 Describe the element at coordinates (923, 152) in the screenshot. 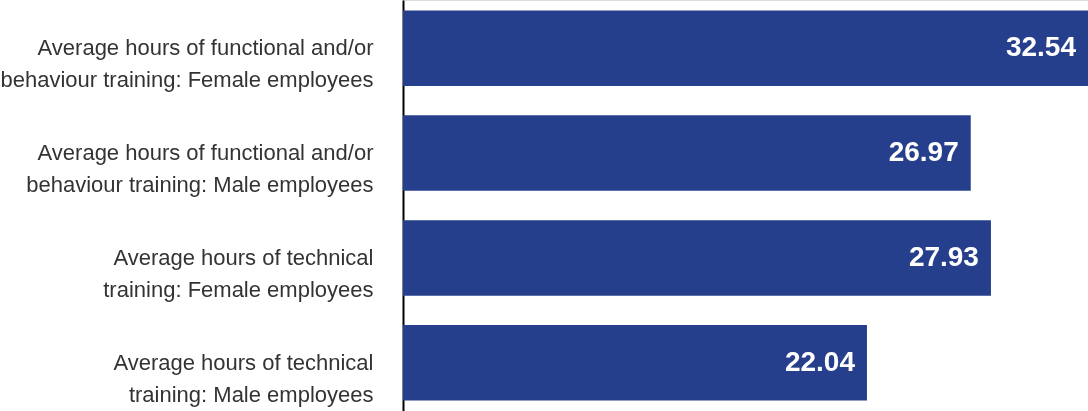

I see `data-label: 26.97` at that location.